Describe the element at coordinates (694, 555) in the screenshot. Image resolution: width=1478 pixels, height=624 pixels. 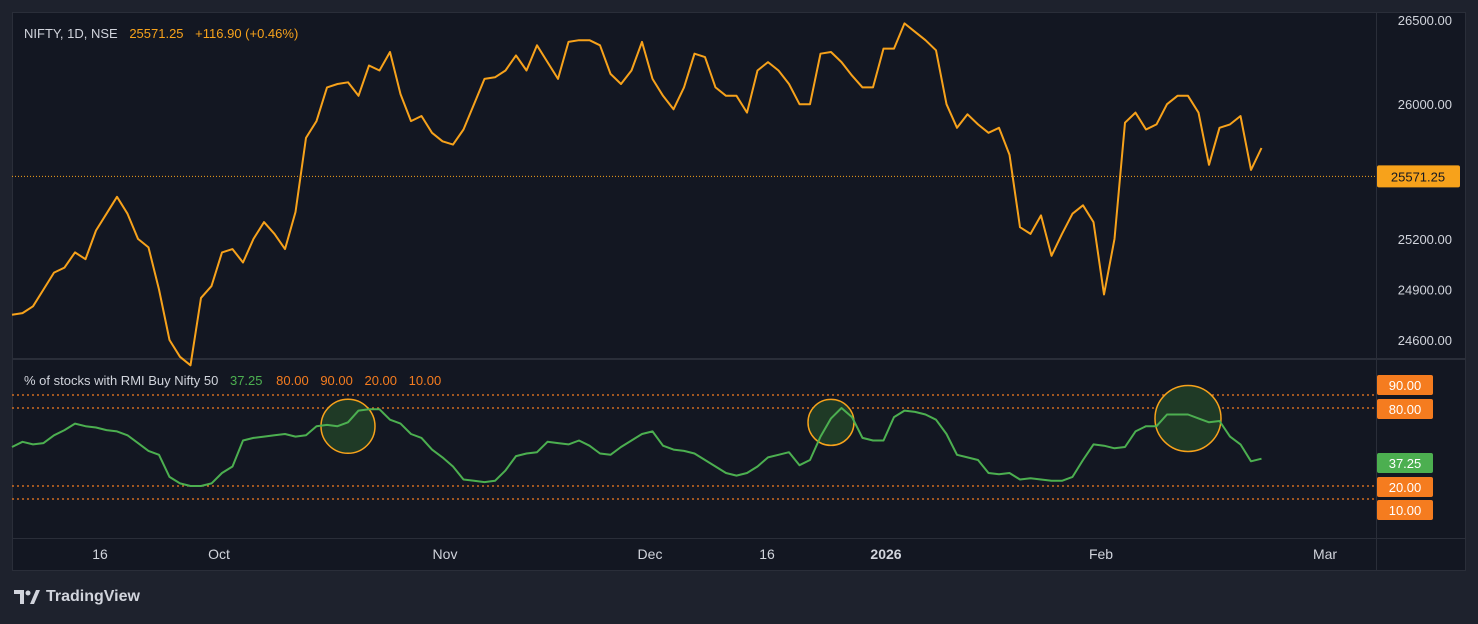
I see `time-axis-background` at that location.